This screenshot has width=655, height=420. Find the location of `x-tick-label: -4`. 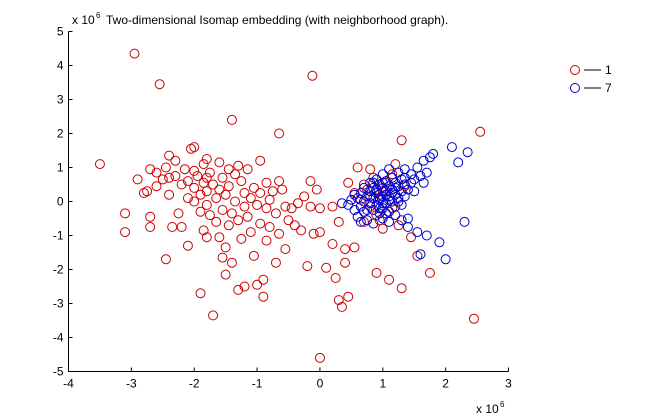

x-tick-label: -4 is located at coordinates (68, 384).